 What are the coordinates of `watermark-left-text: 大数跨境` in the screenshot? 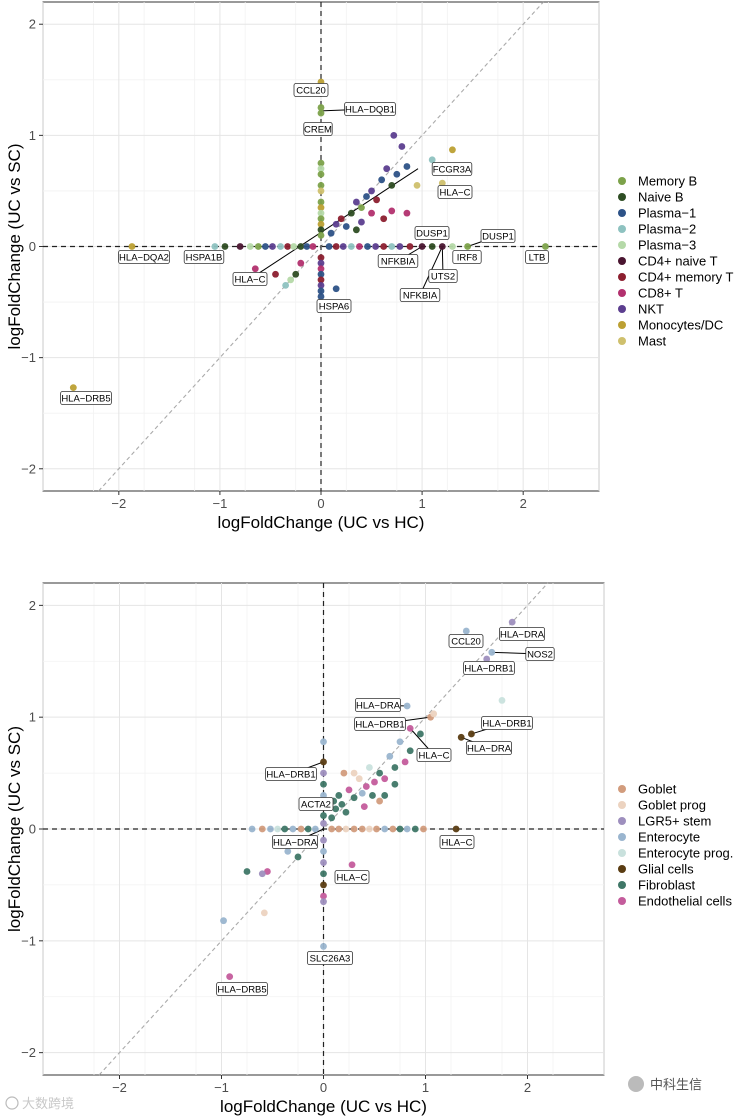 It's located at (48, 1104).